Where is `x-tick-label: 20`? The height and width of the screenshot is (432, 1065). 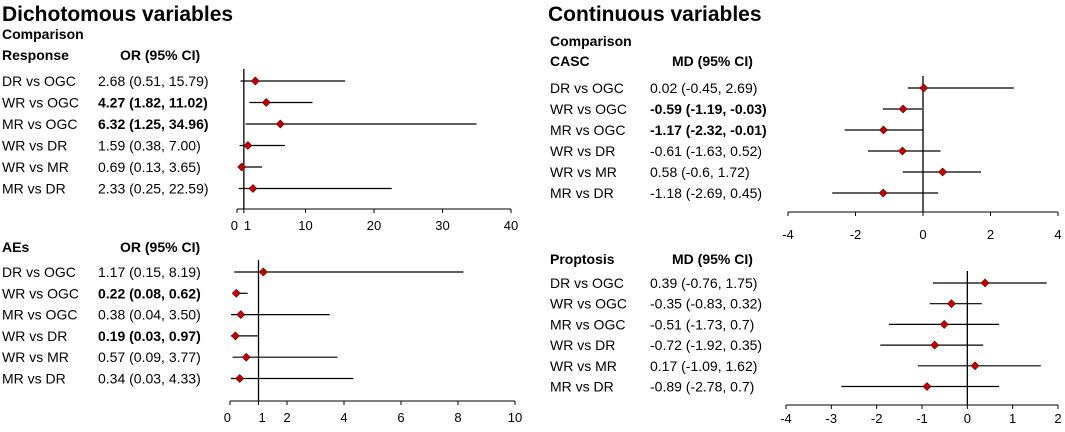 x-tick-label: 20 is located at coordinates (374, 225).